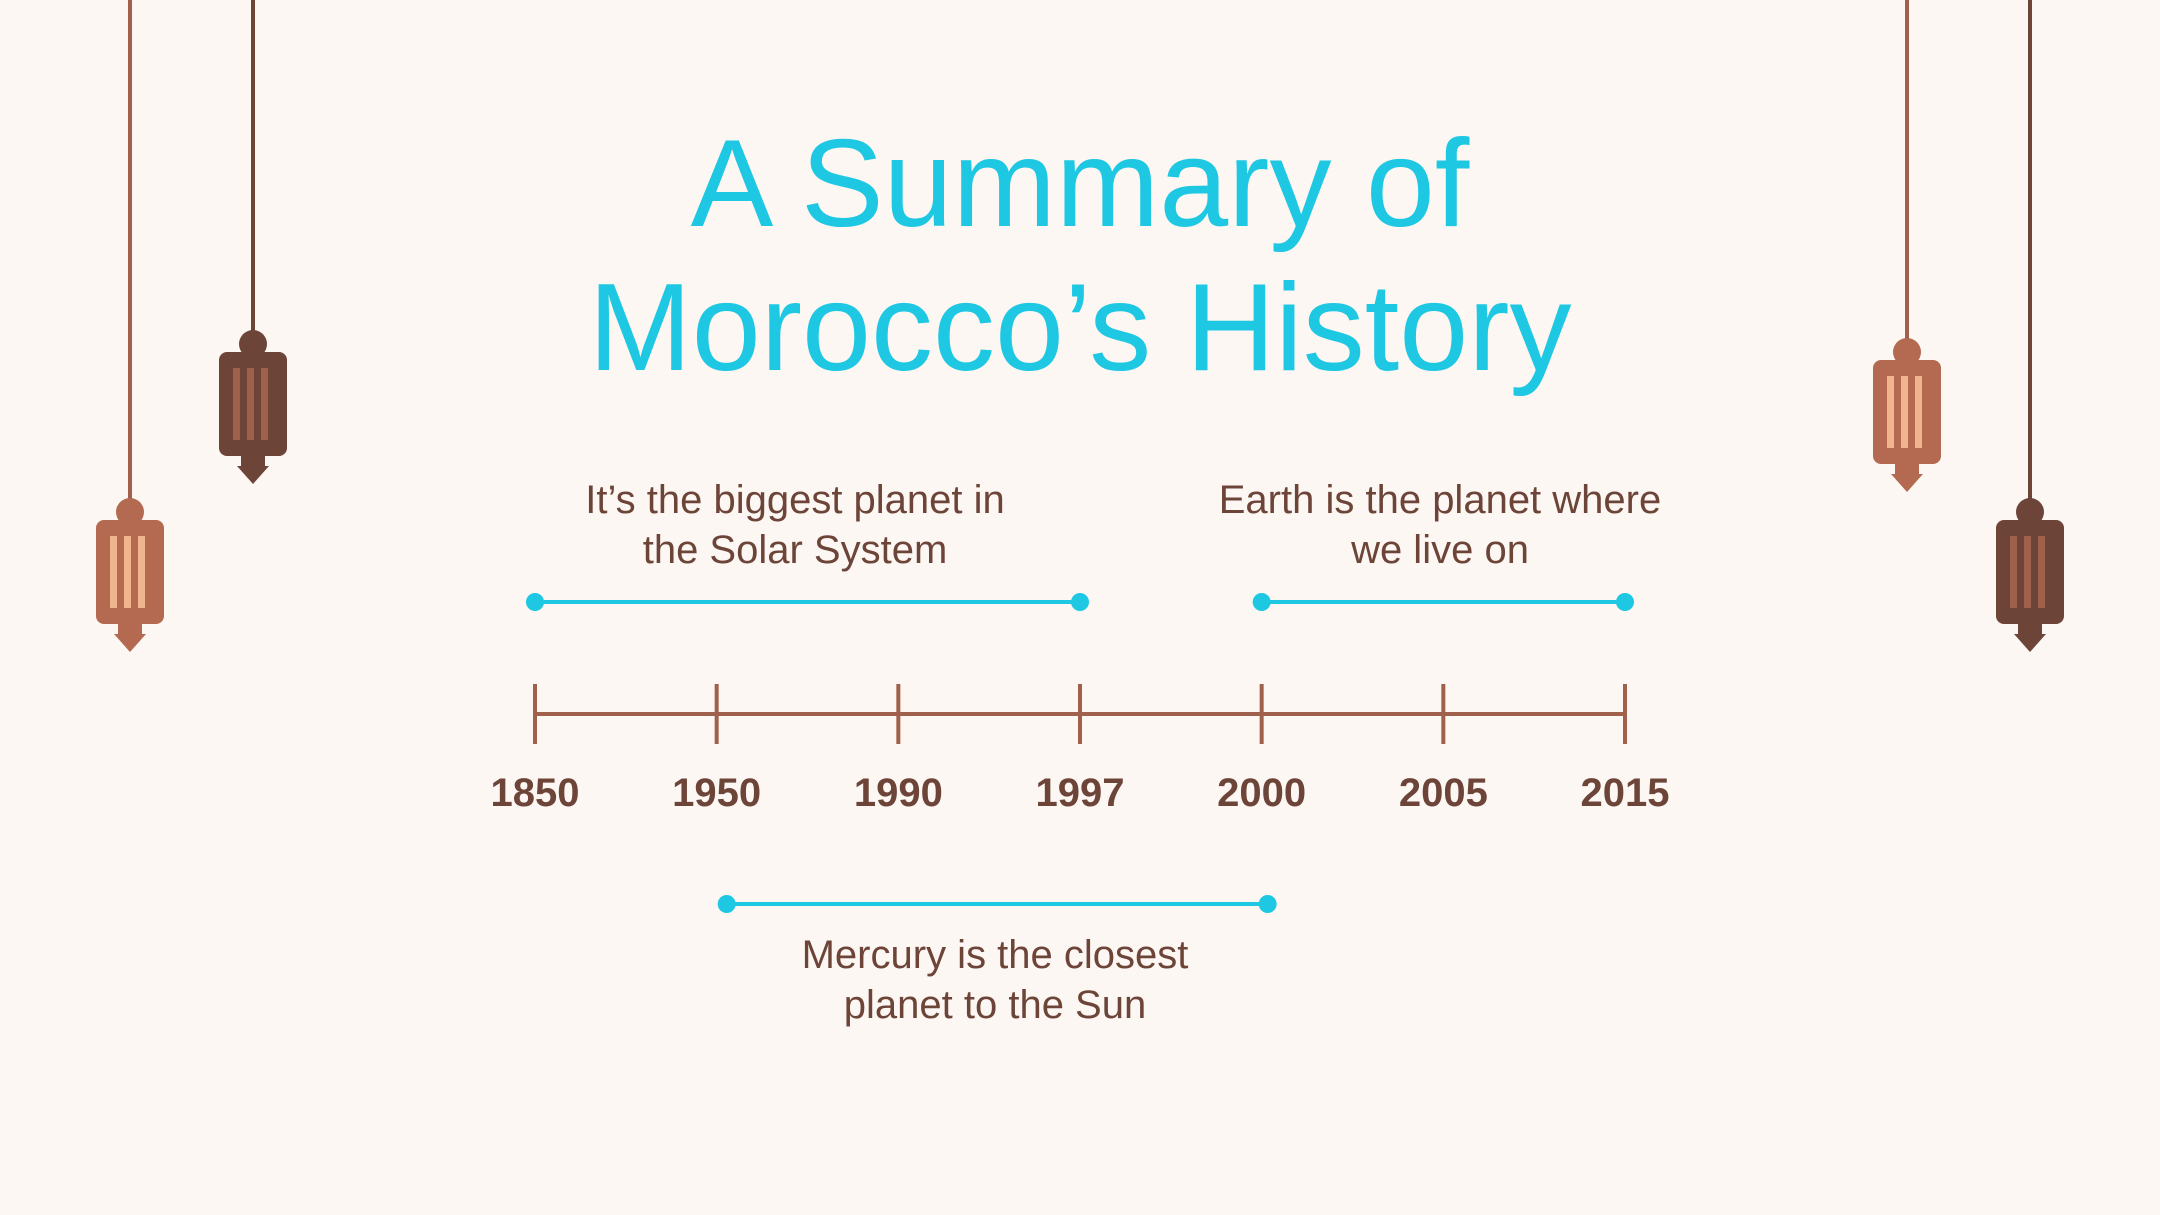 The image size is (2160, 1215). I want to click on lantern-right-outer, so click(2030, 326).